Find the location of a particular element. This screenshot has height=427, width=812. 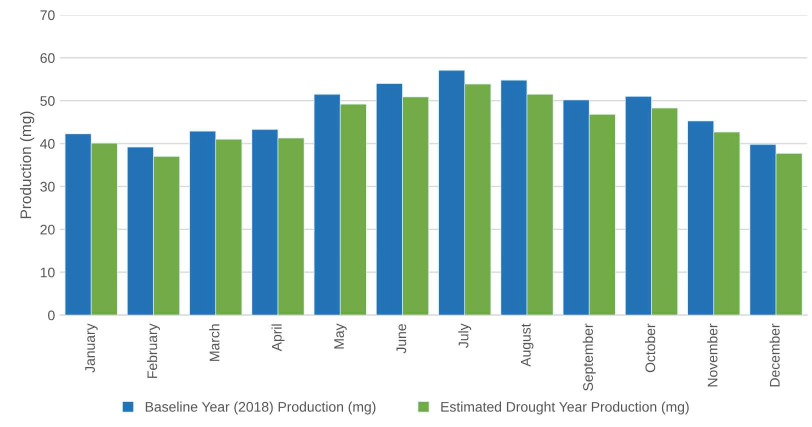

x-tick-label: September is located at coordinates (589, 357).